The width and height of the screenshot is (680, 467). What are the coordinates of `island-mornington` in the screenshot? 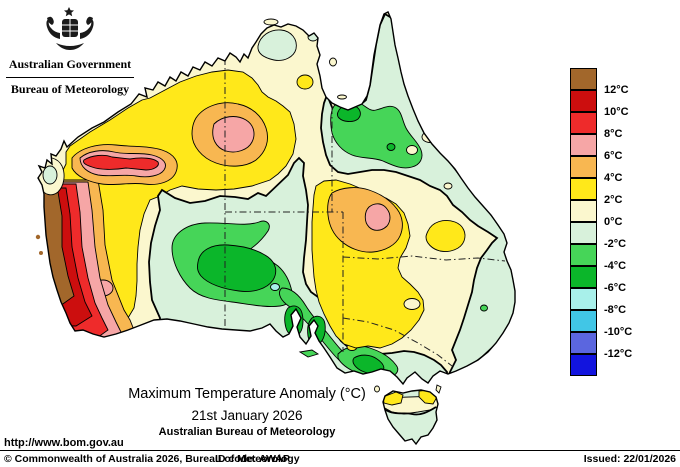 It's located at (342, 97).